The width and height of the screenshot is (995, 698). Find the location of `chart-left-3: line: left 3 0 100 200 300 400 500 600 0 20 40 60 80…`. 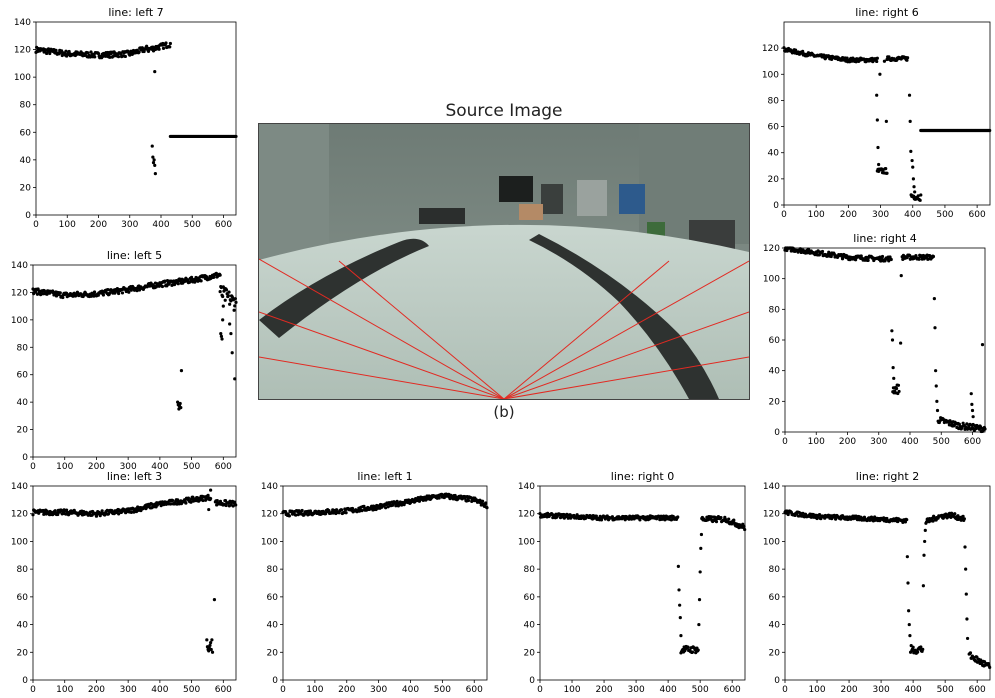

chart-left-3: line: left 3 0 100 200 300 400 500 600 0 20 40 60 80… is located at coordinates (122, 584).